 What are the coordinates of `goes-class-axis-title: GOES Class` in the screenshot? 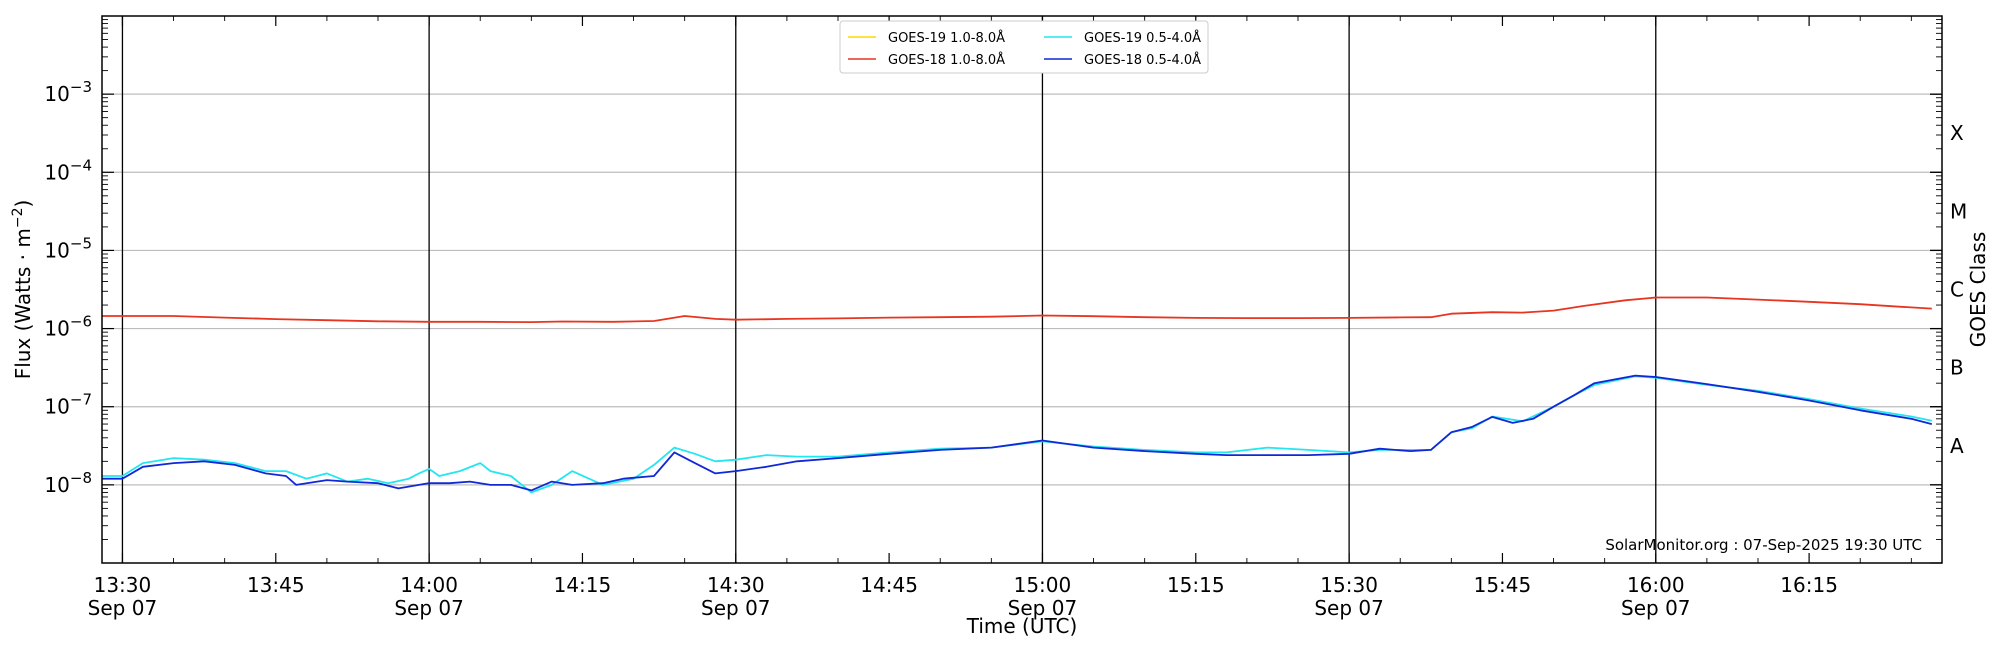 It's located at (1978, 290).